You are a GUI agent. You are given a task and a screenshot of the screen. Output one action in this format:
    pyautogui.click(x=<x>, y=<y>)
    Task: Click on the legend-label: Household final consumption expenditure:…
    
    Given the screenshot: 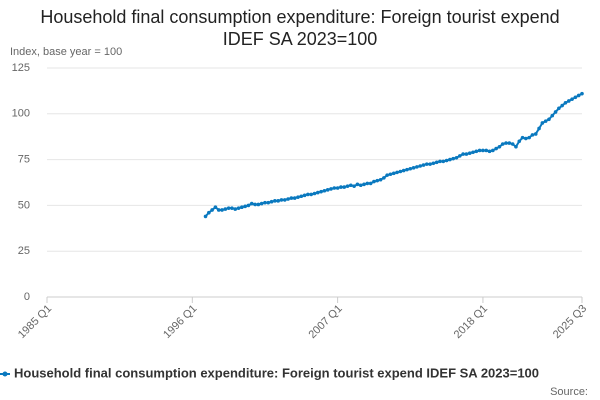 What is the action you would take?
    pyautogui.click(x=276, y=372)
    